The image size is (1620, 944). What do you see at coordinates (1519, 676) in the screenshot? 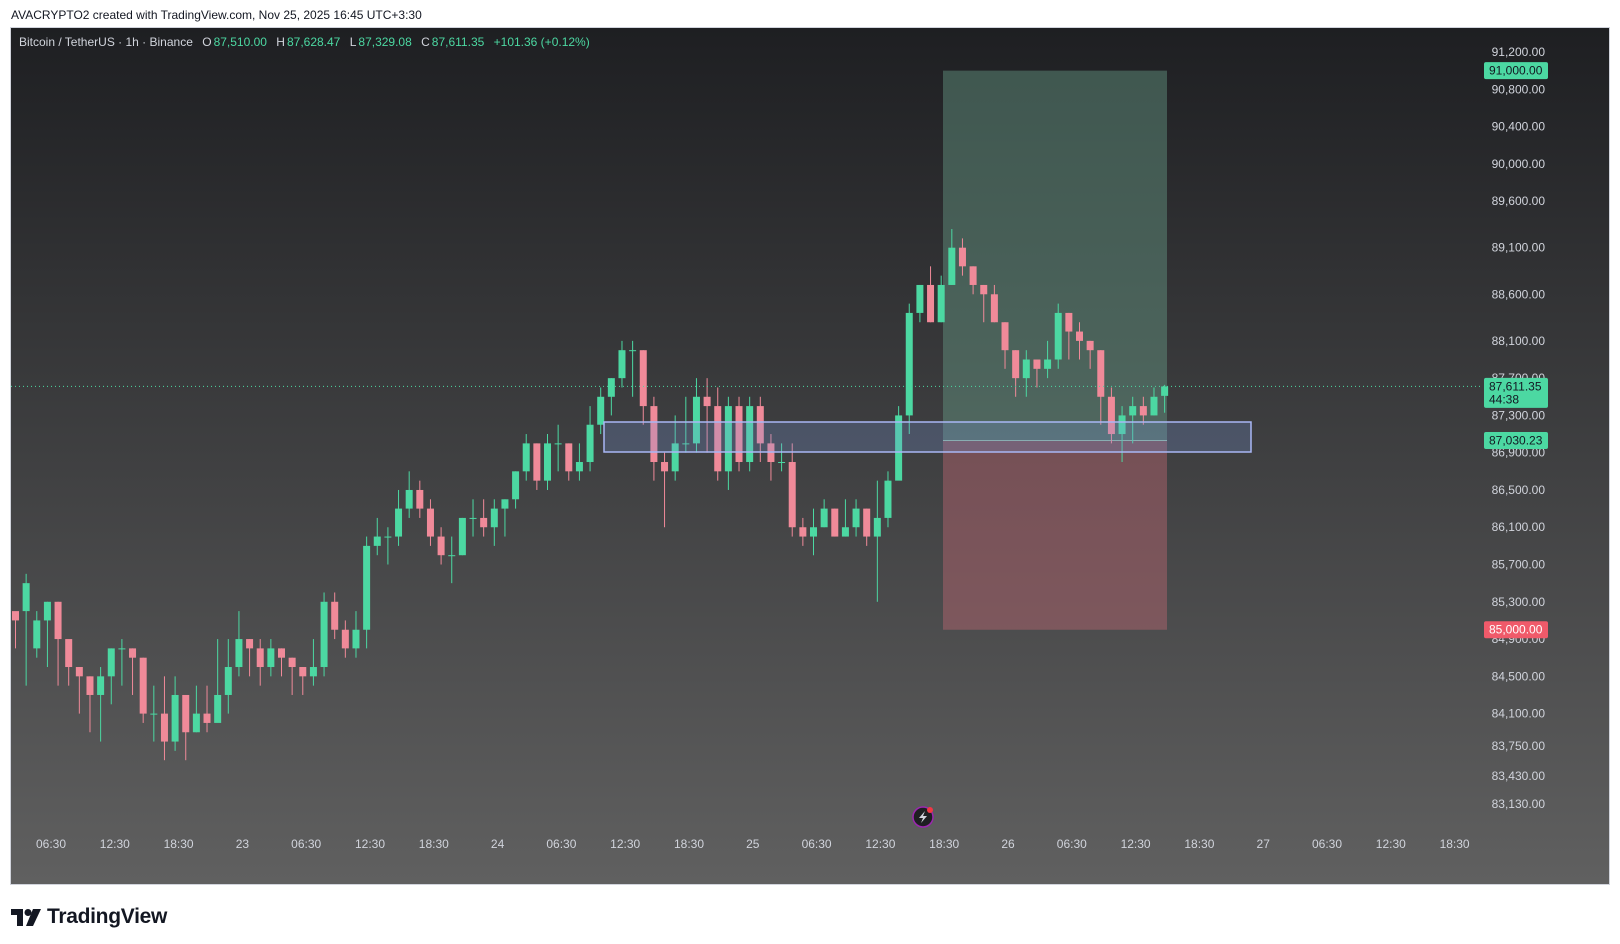
I see `y-tick-label: 84,500.00` at bounding box center [1519, 676].